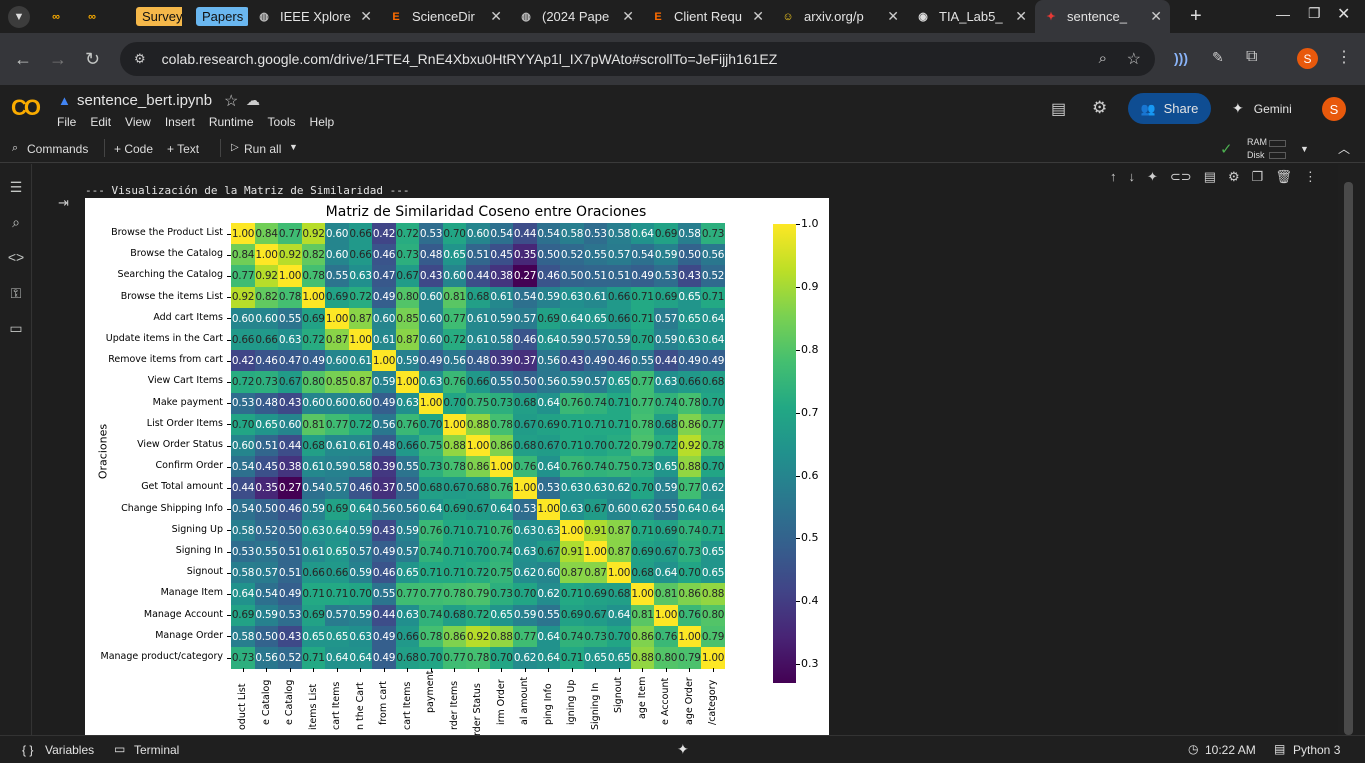 This screenshot has height=763, width=1365. I want to click on table-of-contents-icon: ☰, so click(16, 187).